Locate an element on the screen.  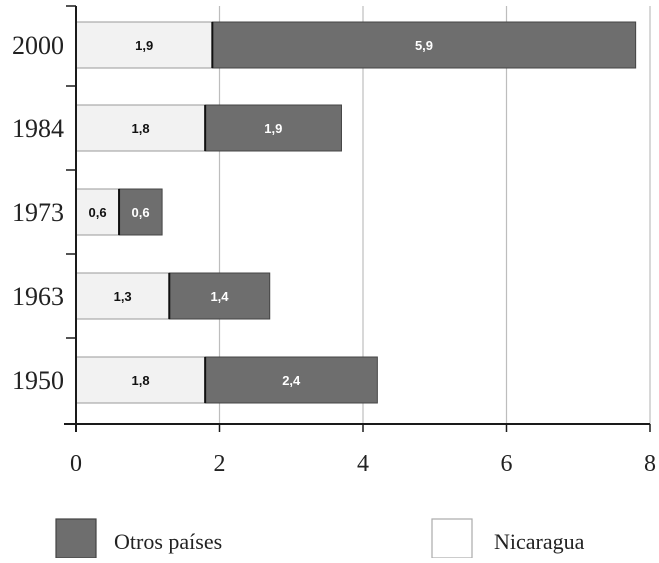
bar-nicaragua-1950 is located at coordinates (140, 380).